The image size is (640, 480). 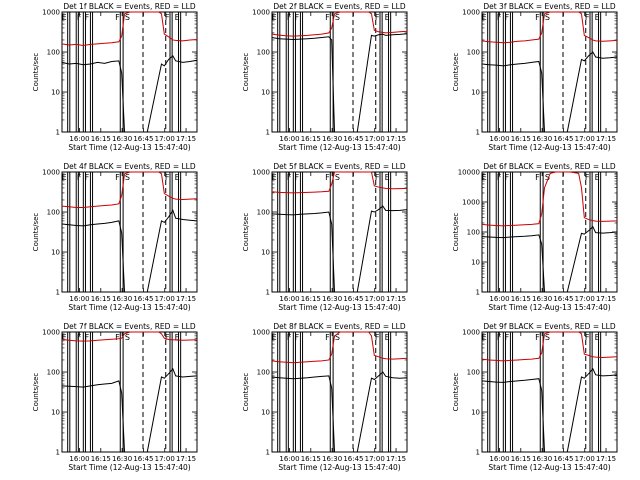 I want to click on panel-title: Det 9f BLACK = Events, RED = LLD, so click(x=549, y=326).